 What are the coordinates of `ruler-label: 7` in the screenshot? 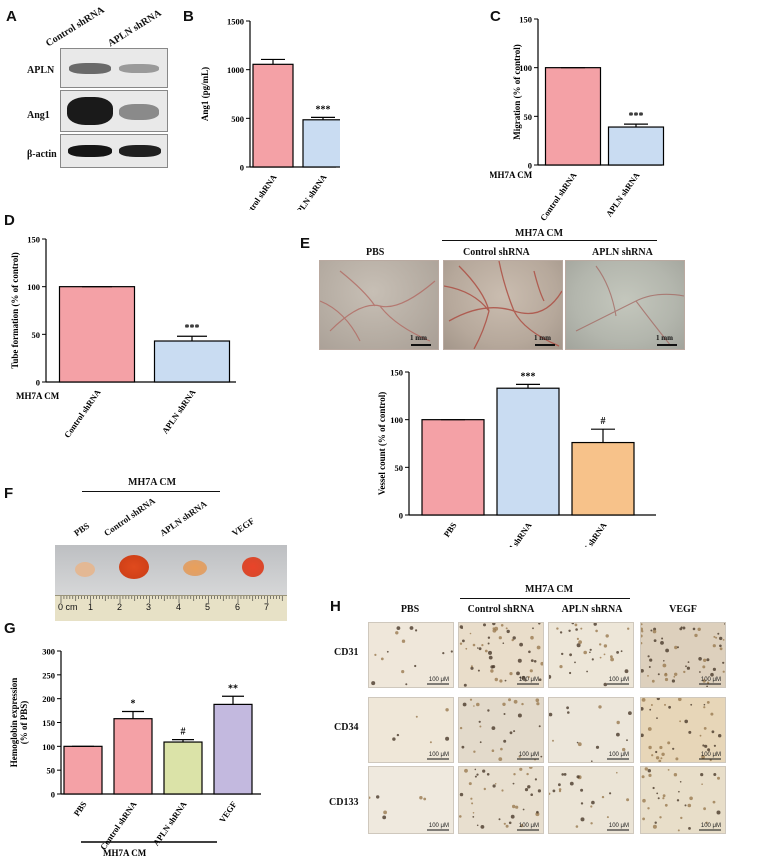 It's located at (267, 607).